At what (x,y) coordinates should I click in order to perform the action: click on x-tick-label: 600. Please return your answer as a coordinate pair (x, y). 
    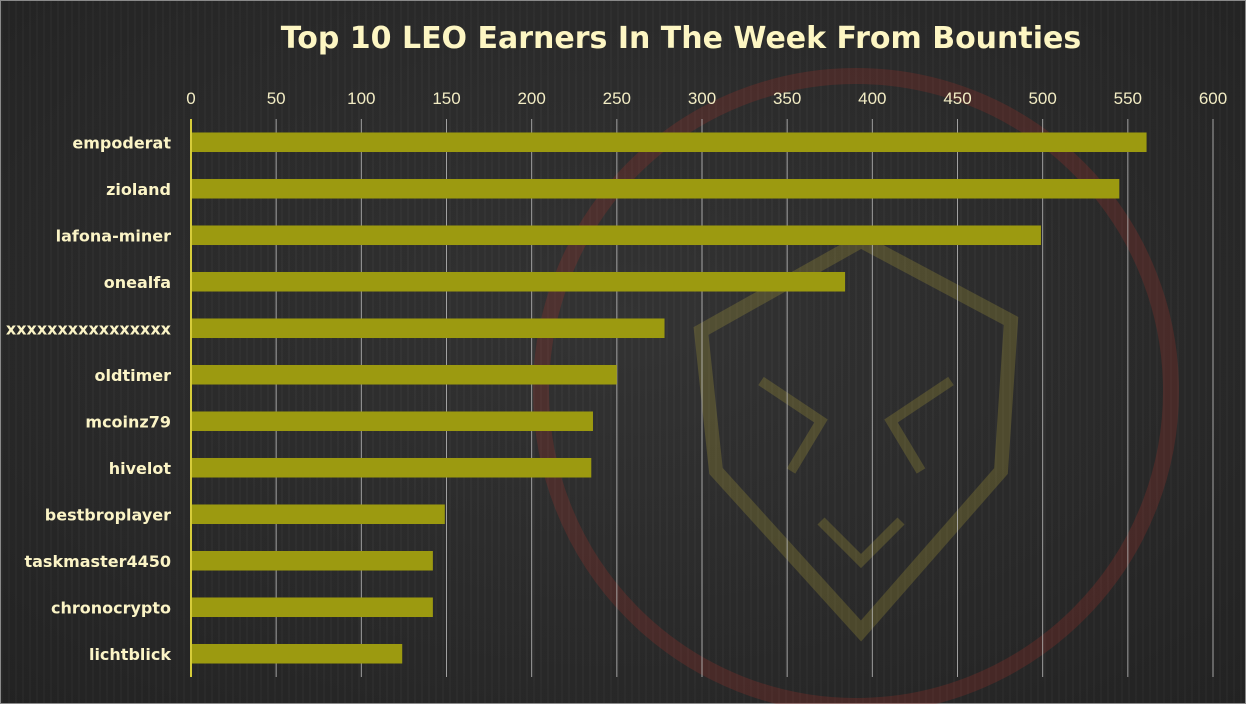
    Looking at the image, I should click on (1213, 98).